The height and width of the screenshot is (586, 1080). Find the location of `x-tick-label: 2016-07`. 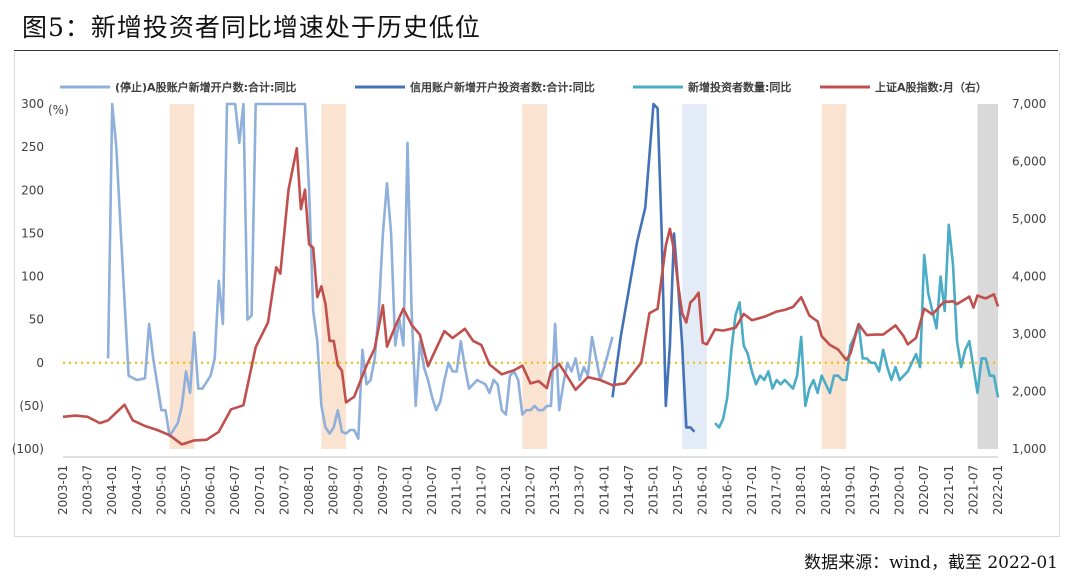

x-tick-label: 2016-07 is located at coordinates (727, 490).